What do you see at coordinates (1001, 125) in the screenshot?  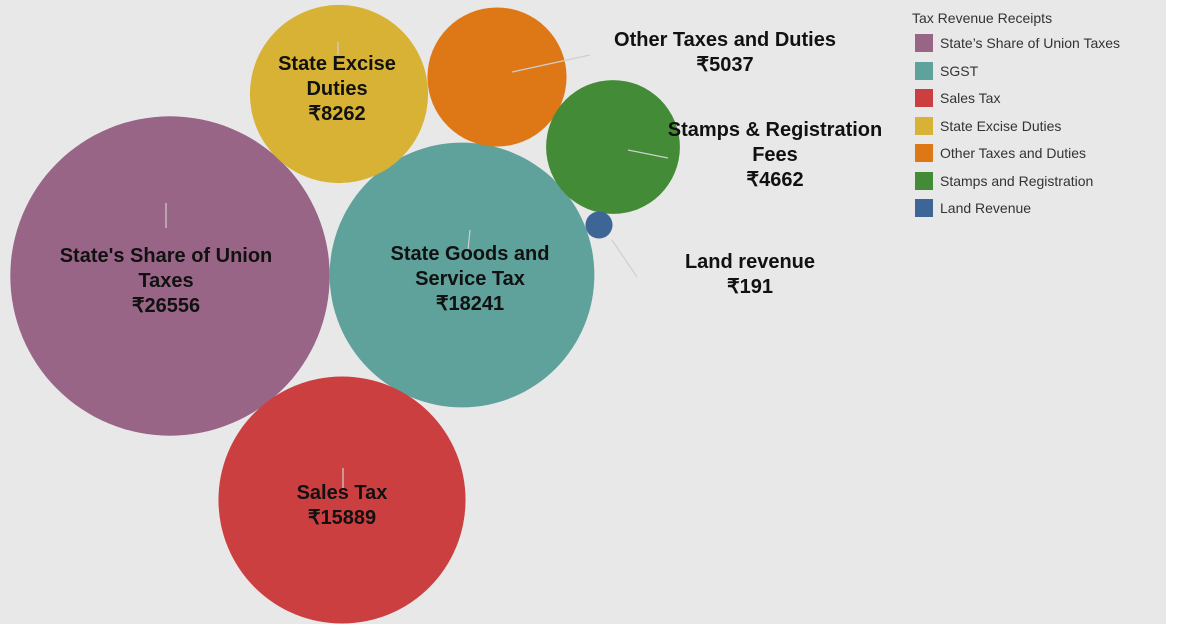 I see `legend-label: State Excise Duties` at bounding box center [1001, 125].